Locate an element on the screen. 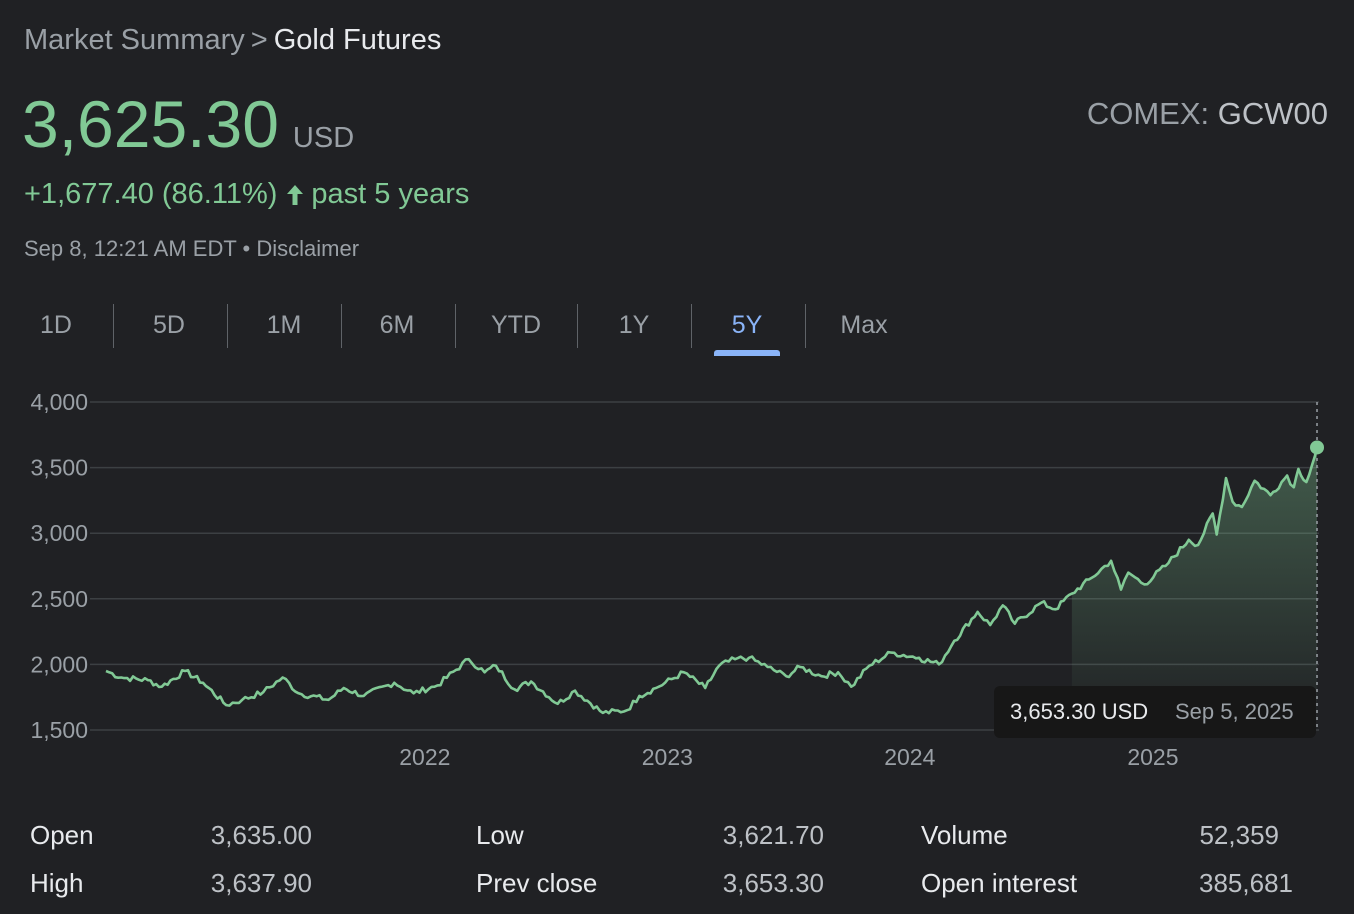  range-tab-5d: 5D is located at coordinates (169, 324).